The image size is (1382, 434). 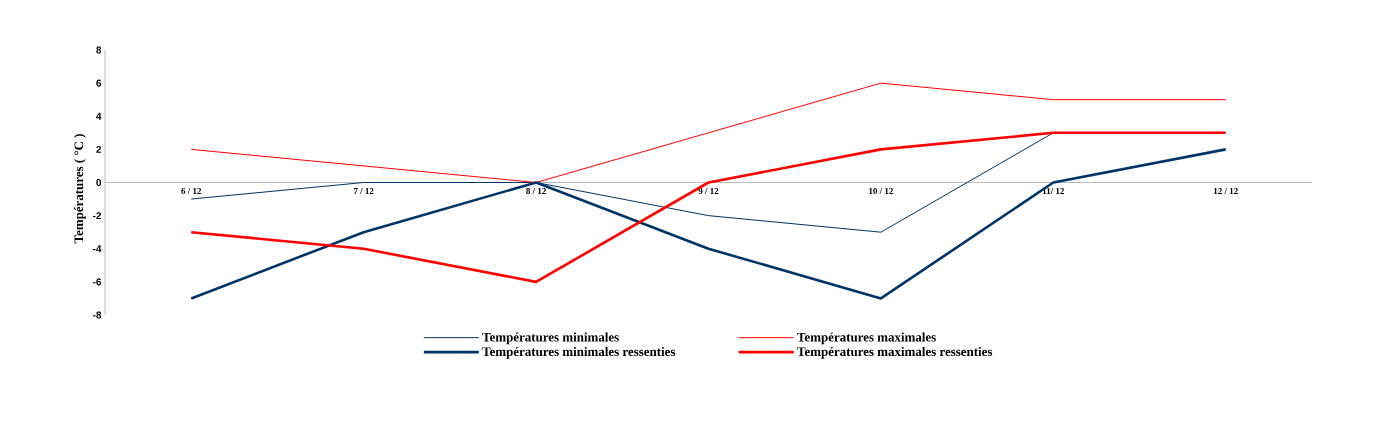 What do you see at coordinates (99, 182) in the screenshot?
I see `y-tick-label: 0` at bounding box center [99, 182].